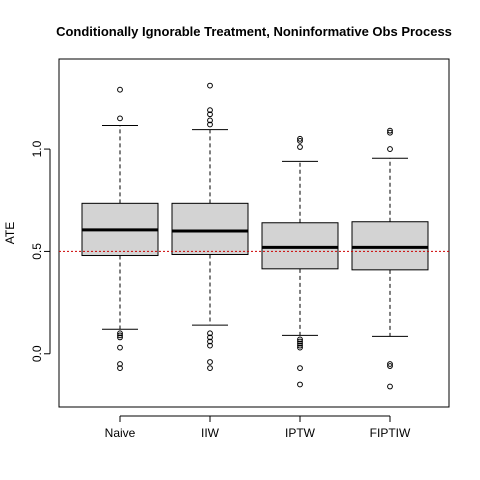 The width and height of the screenshot is (480, 480). Describe the element at coordinates (210, 433) in the screenshot. I see `x-tick-label: IIW` at that location.